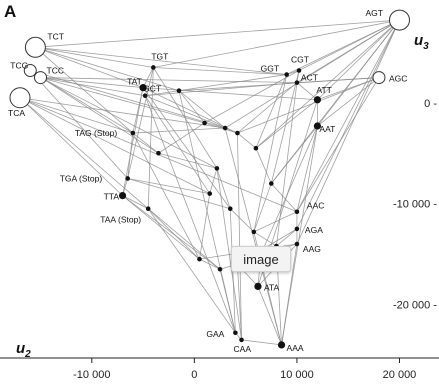  What do you see at coordinates (168, 80) in the screenshot?
I see `edge-TCC-ACT` at bounding box center [168, 80].